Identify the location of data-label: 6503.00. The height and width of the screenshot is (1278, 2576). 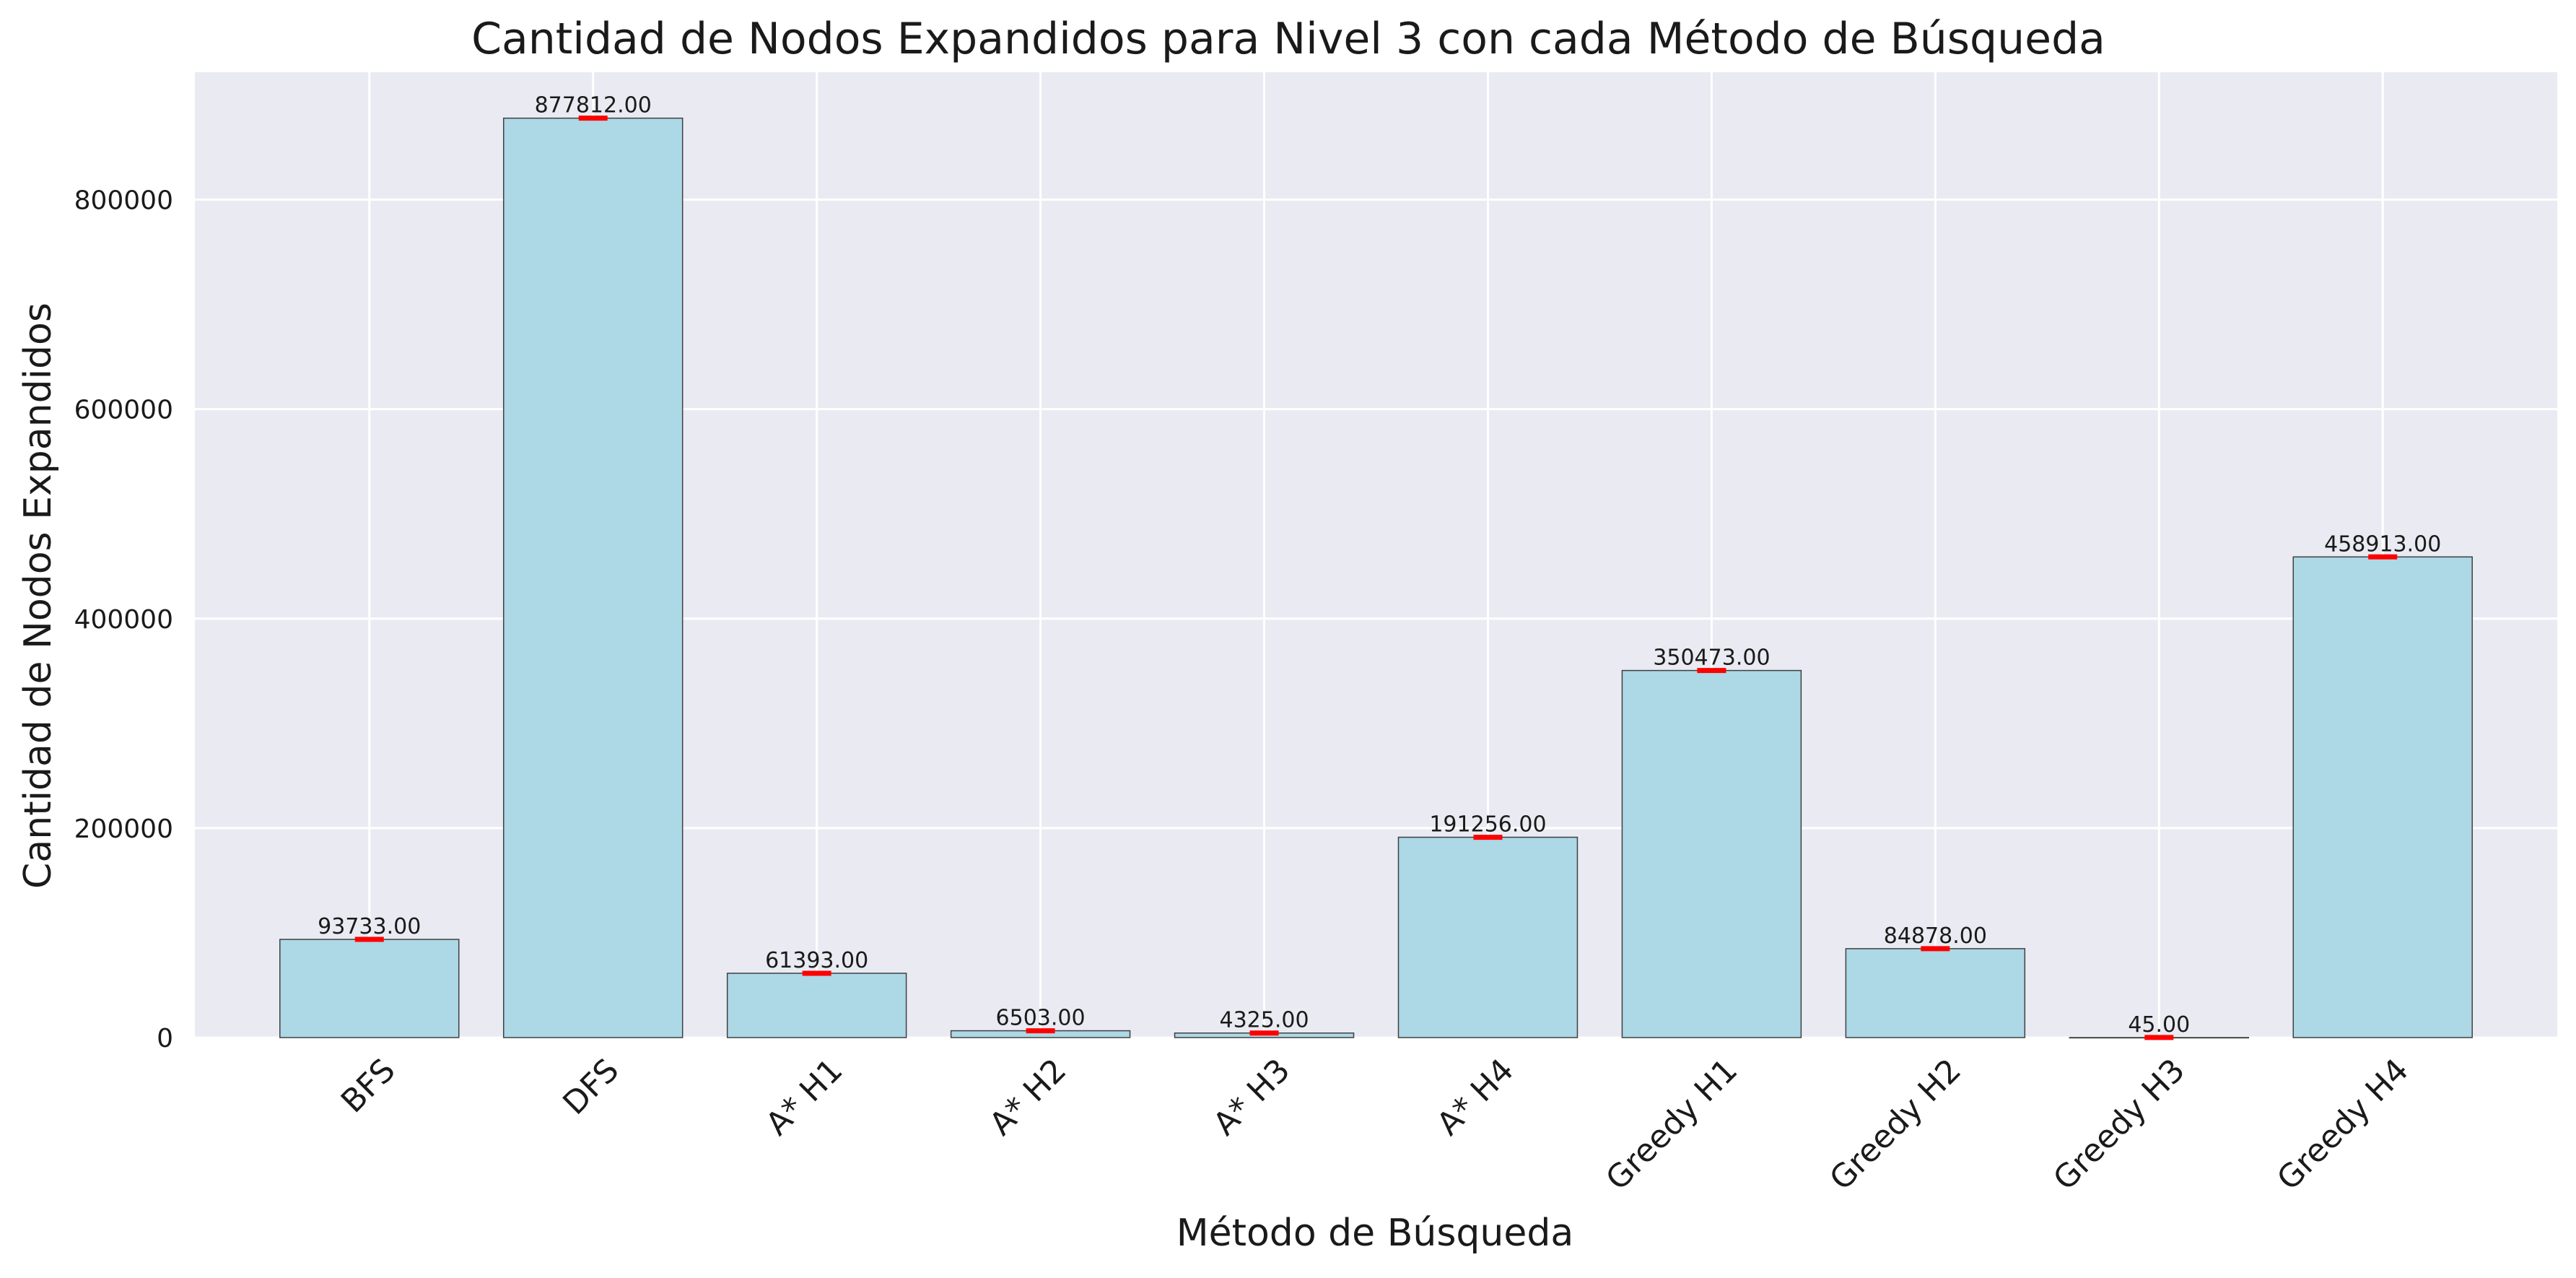
(1041, 1019).